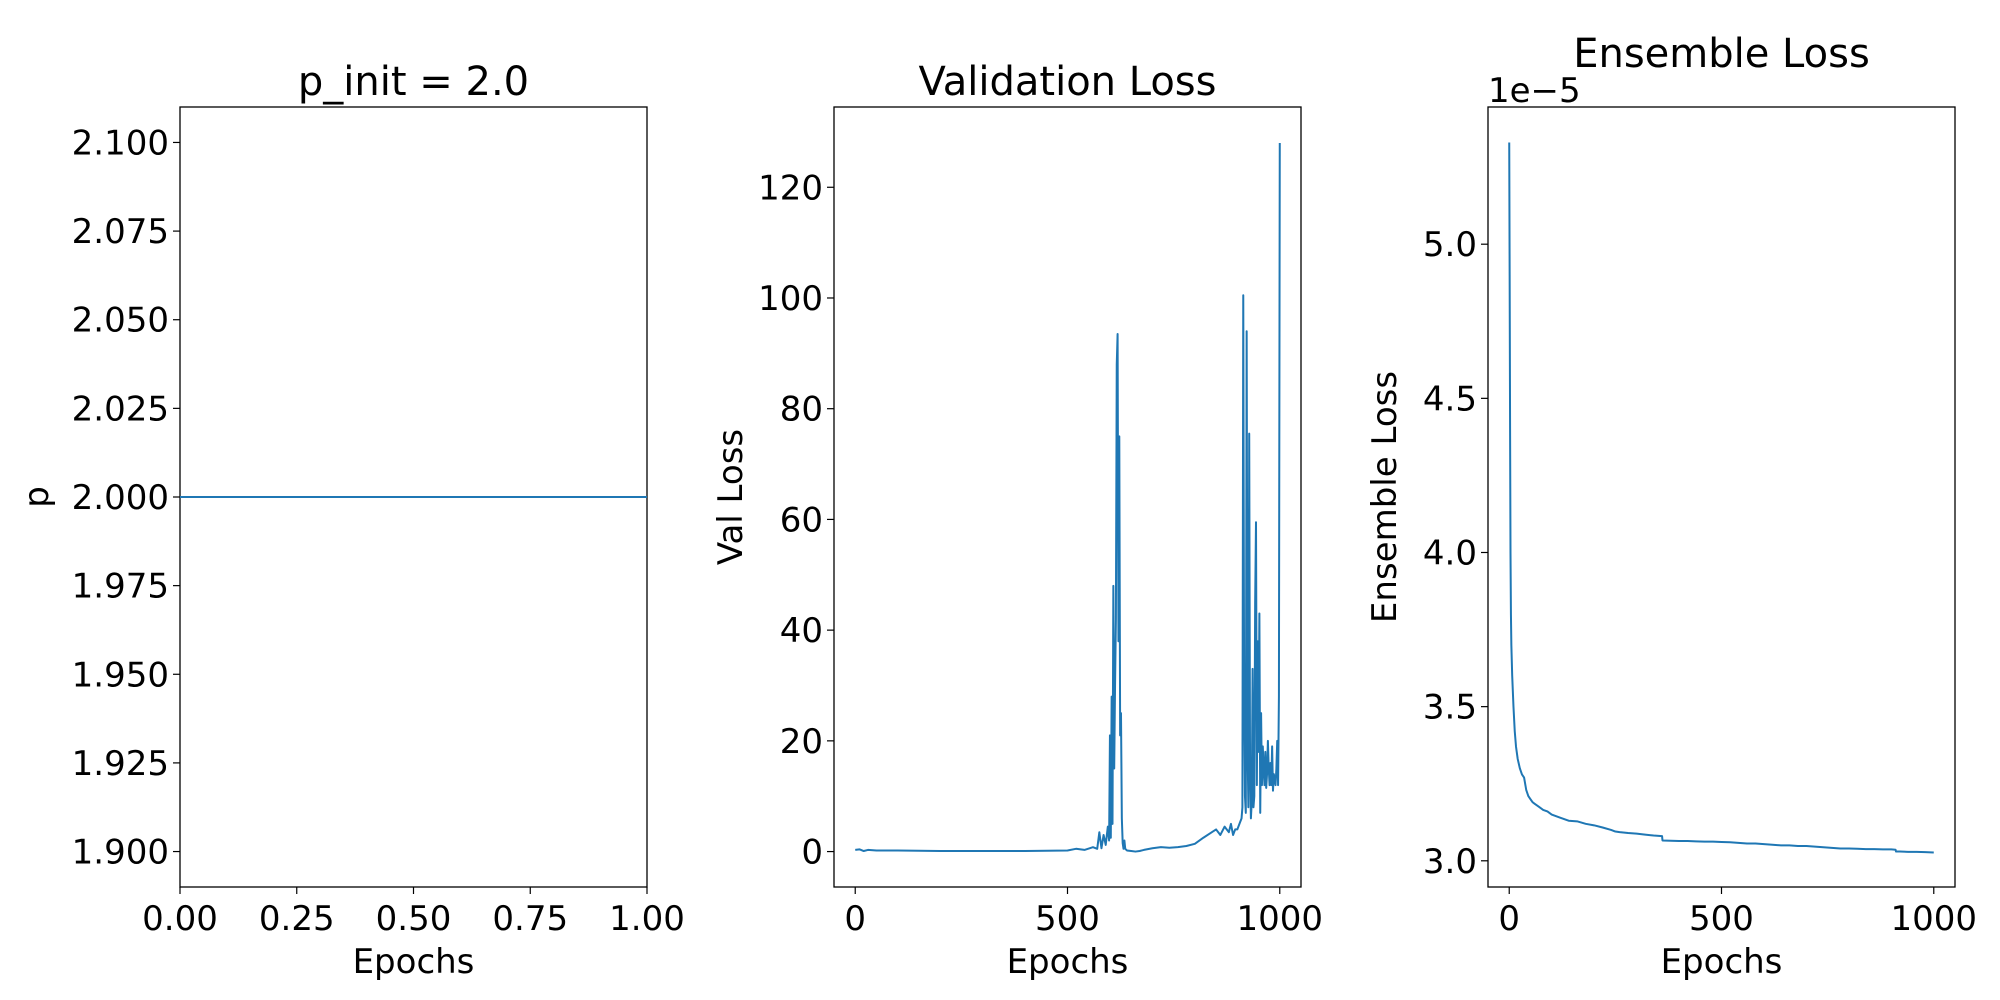  What do you see at coordinates (801, 520) in the screenshot?
I see `chart-2-y-tick-label: 60` at bounding box center [801, 520].